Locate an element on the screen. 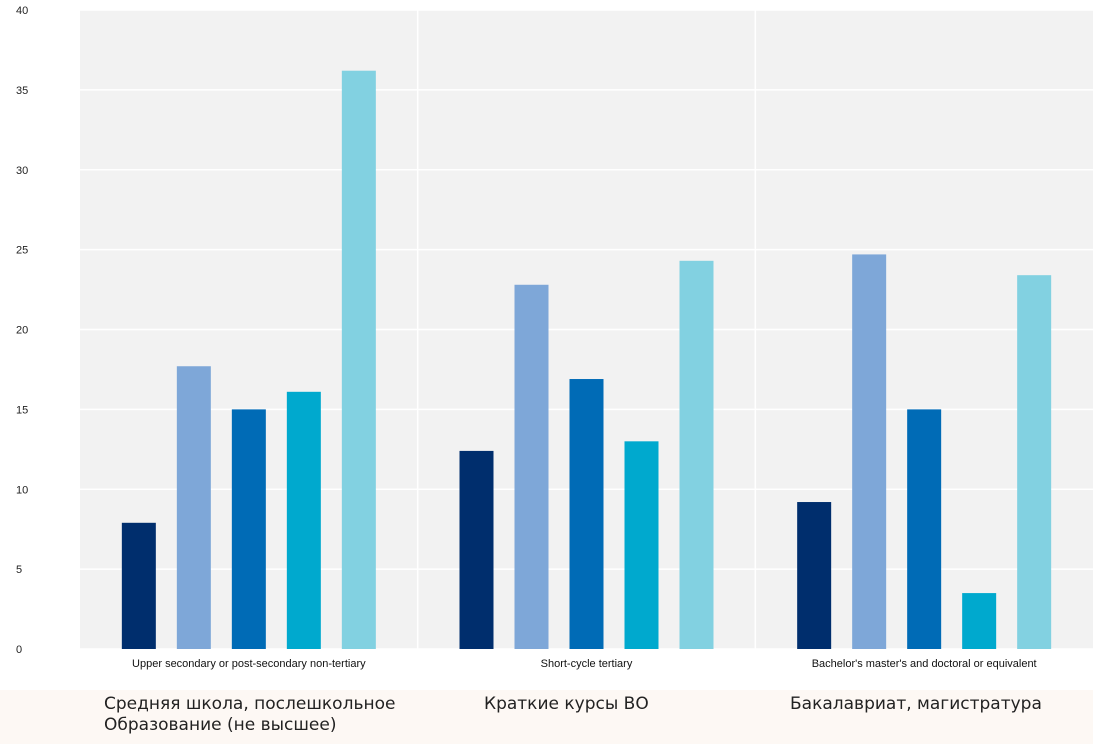  y-tick-label: 5 is located at coordinates (19, 570).